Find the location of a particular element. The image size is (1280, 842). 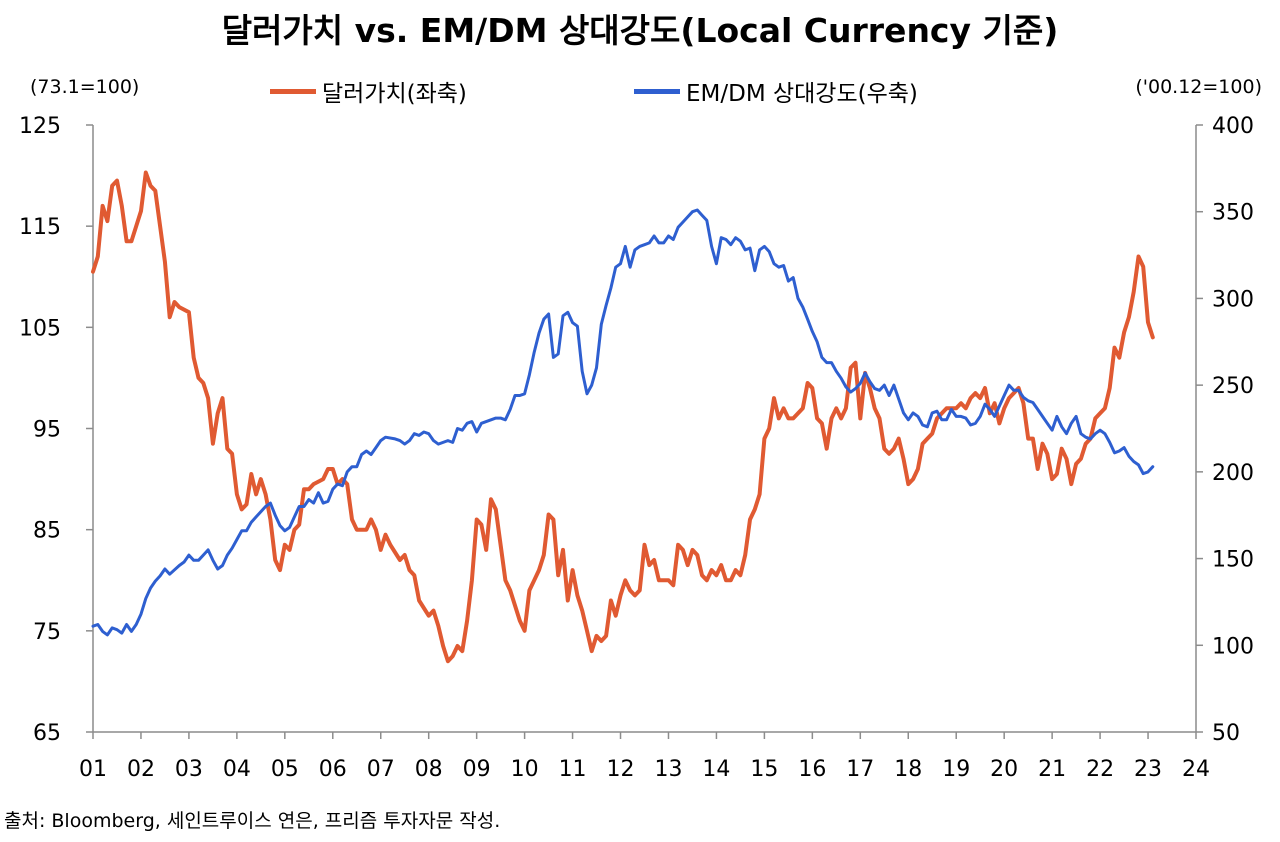

legend-swatch-emdm is located at coordinates (657, 91).